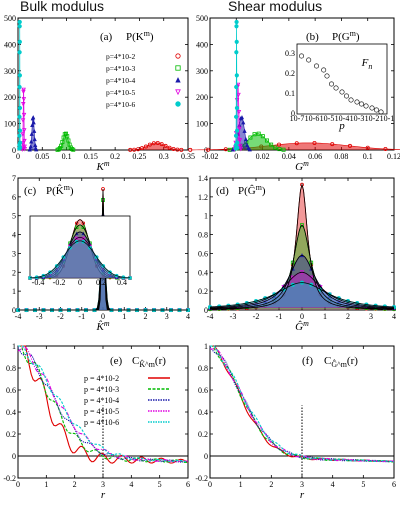 This screenshot has width=400, height=506. I want to click on series-p2, so click(302, 404).